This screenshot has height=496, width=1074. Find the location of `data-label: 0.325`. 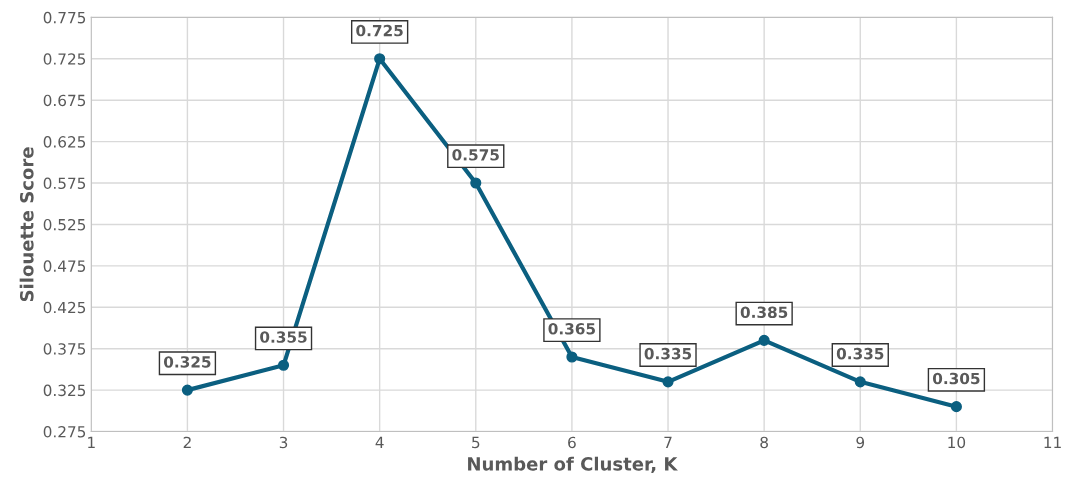

data-label: 0.325 is located at coordinates (187, 362).